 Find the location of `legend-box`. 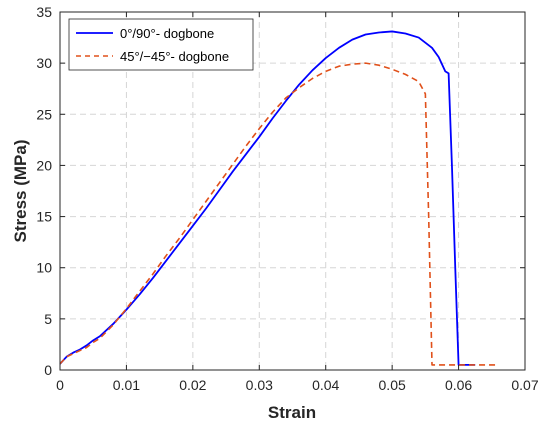

legend-box is located at coordinates (161, 44).